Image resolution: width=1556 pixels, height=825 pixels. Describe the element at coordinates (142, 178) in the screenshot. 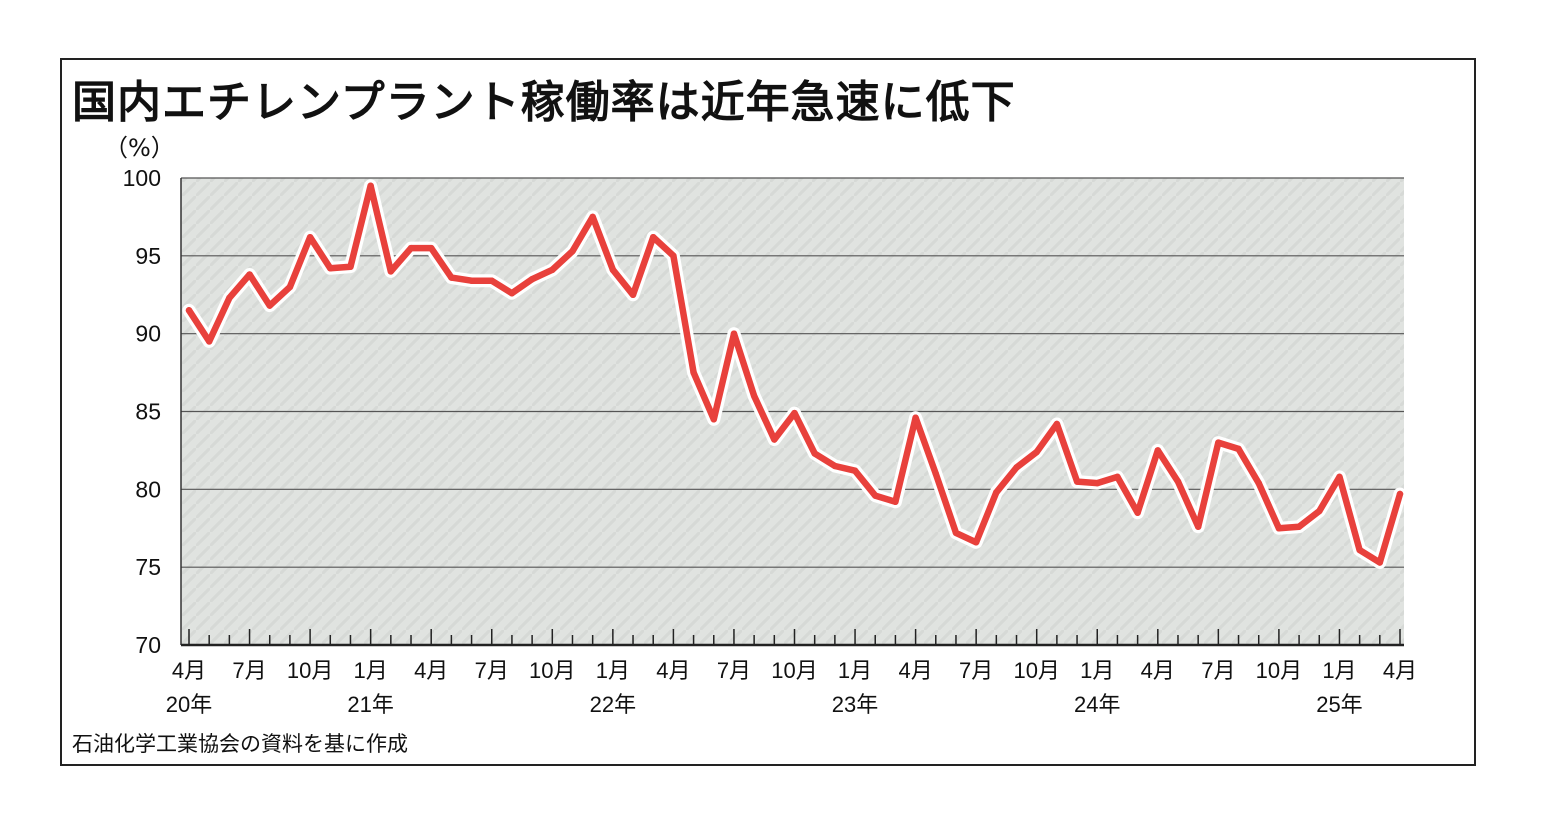

I see `y-tick-label: 100` at that location.